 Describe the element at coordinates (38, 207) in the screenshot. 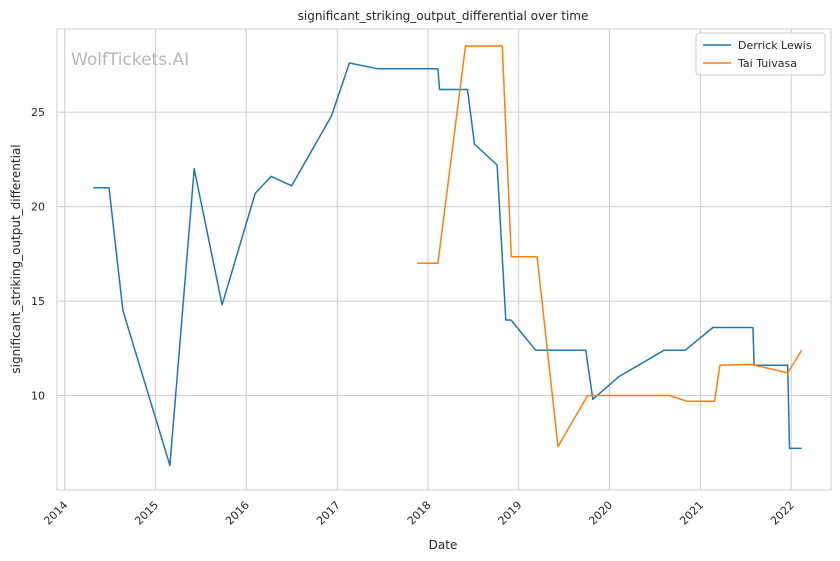

I see `y-tick-label: 20` at that location.